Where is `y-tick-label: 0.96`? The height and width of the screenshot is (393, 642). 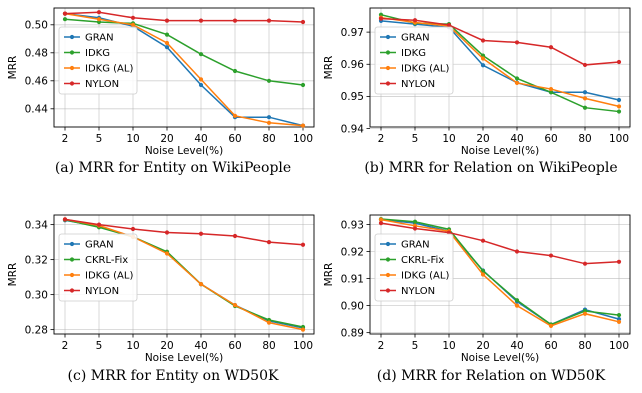
y-tick-label: 0.96 is located at coordinates (353, 65).